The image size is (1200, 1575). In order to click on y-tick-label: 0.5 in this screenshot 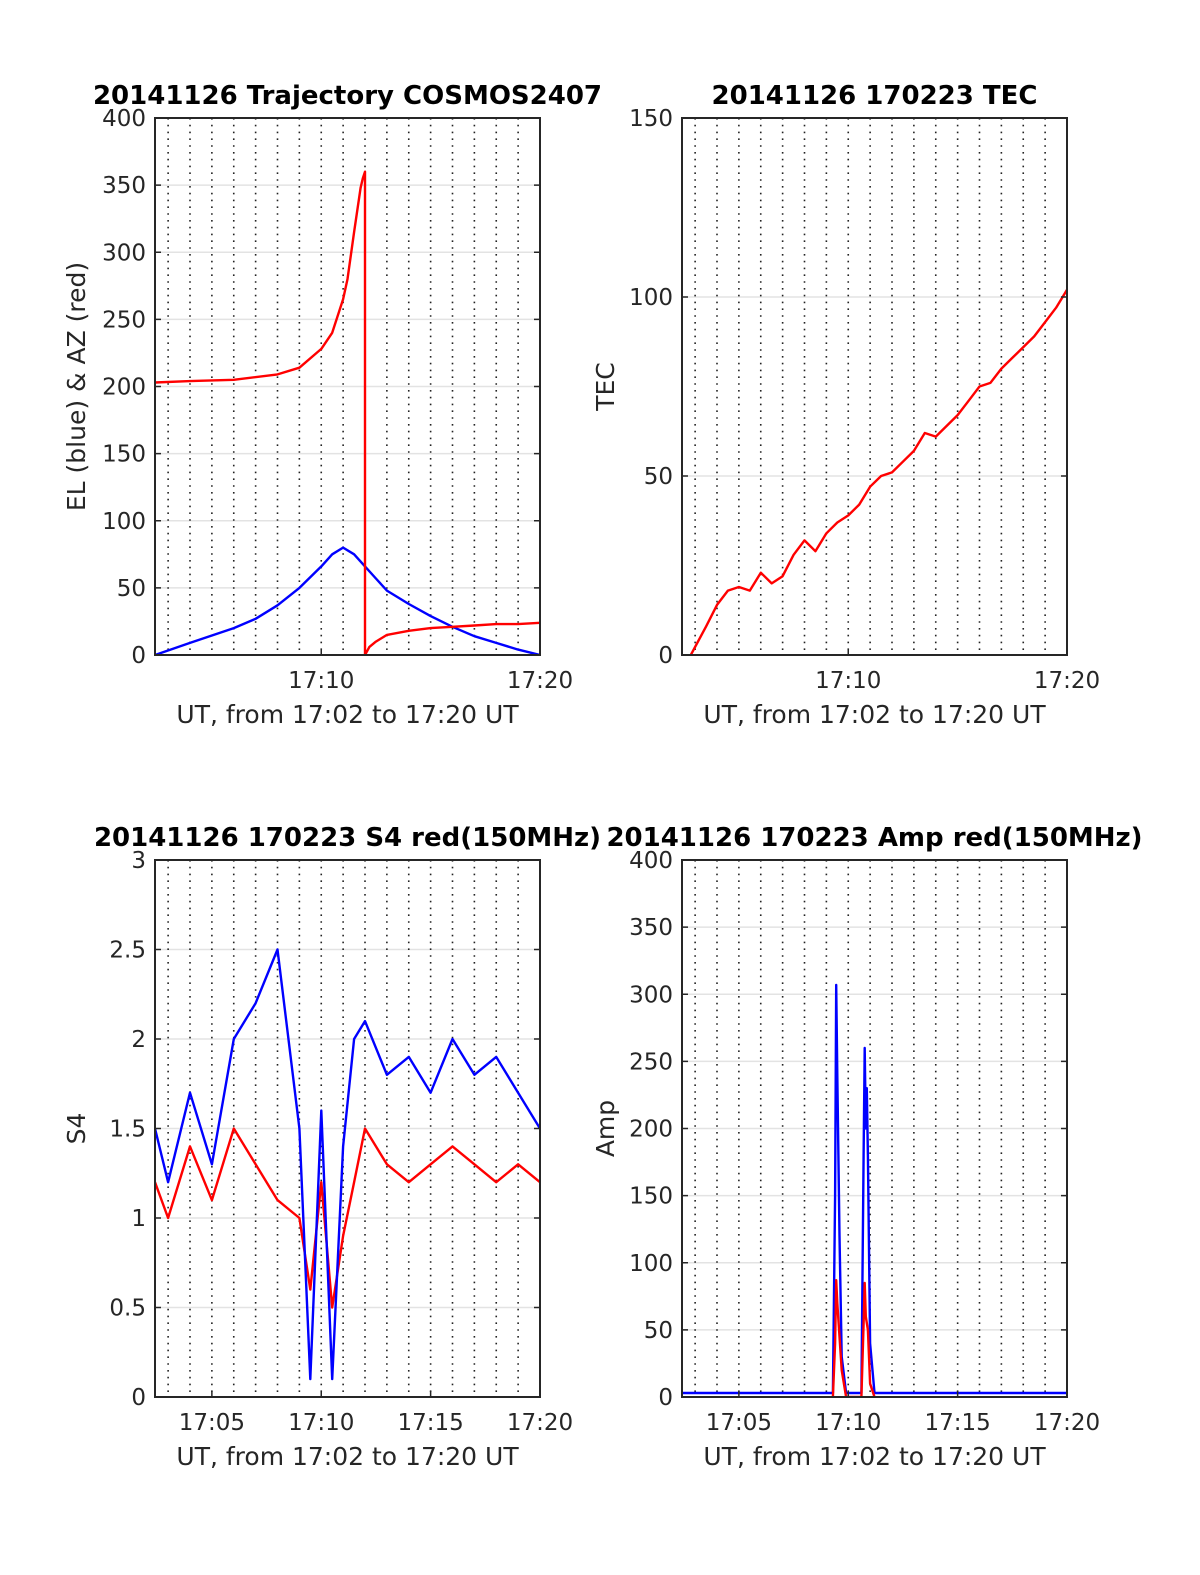, I will do `click(127, 1309)`.